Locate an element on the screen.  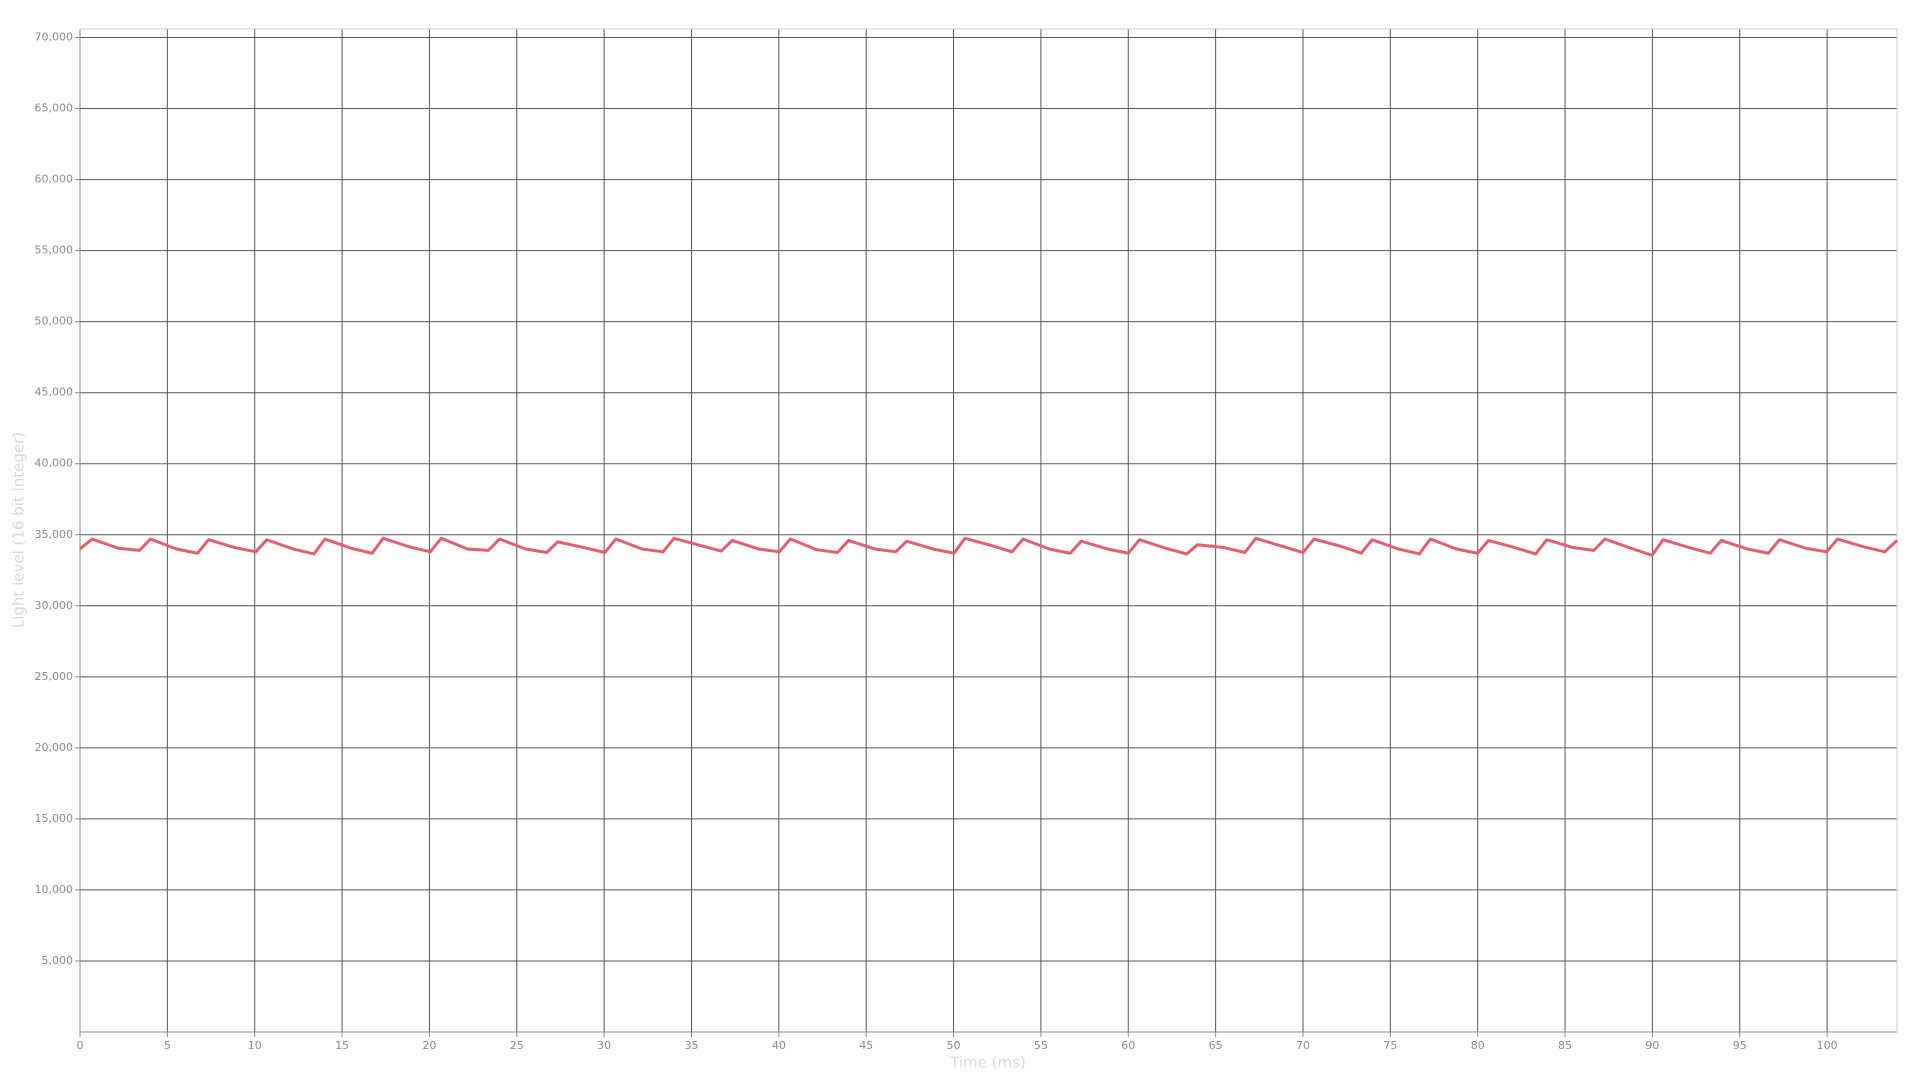
y-tick-label: 65,000 is located at coordinates (54, 108).